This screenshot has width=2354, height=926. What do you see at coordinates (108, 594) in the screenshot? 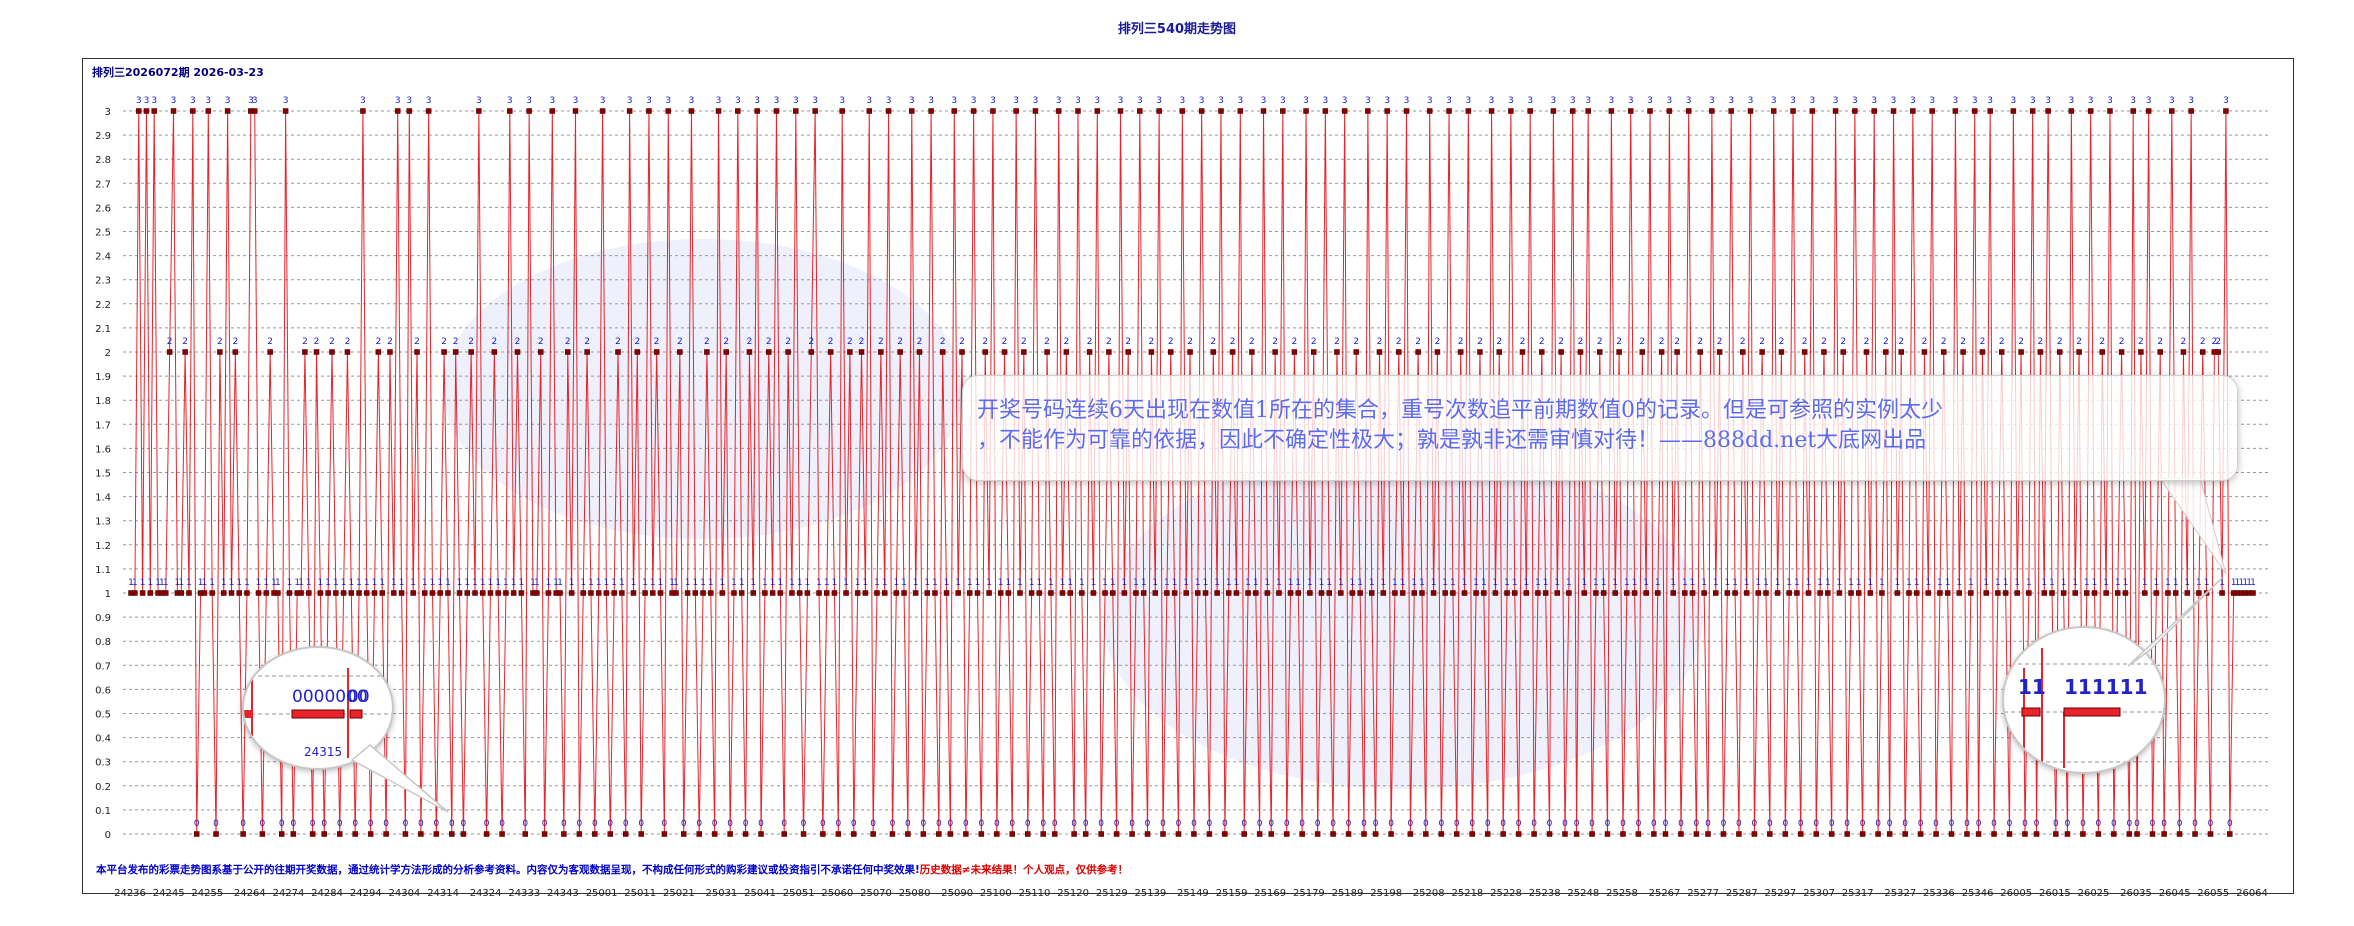
I see `y-tick-label: 1` at bounding box center [108, 594].